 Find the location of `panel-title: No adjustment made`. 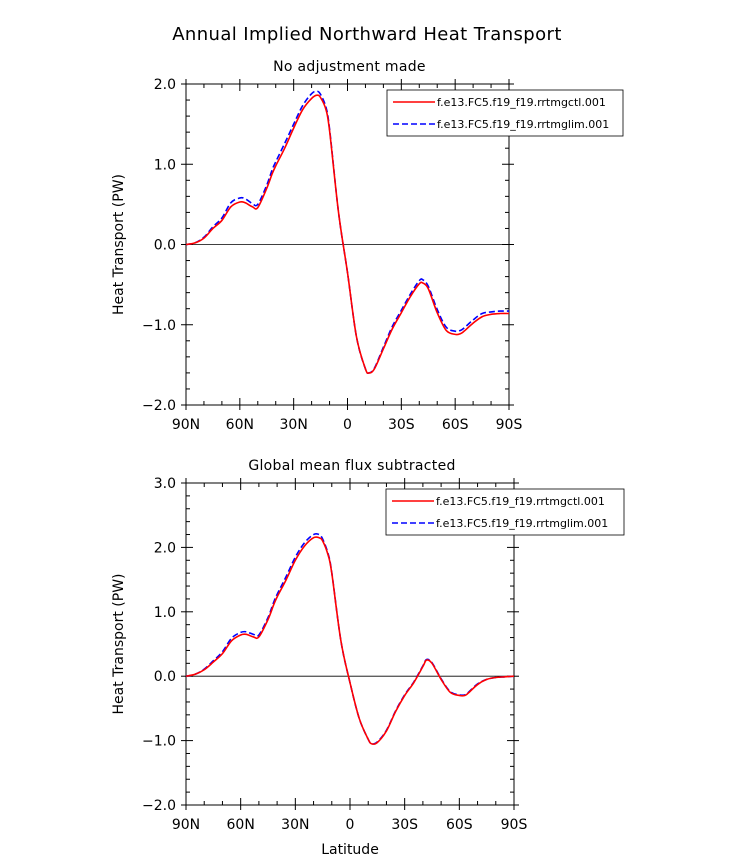

panel-title: No adjustment made is located at coordinates (349, 67).